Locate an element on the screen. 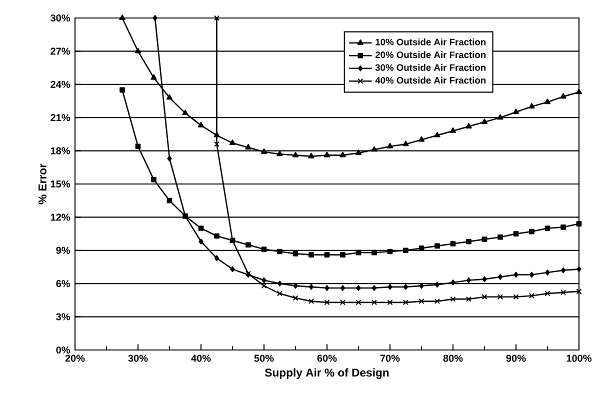 The image size is (604, 403). x-tick-label: 30% is located at coordinates (138, 358).